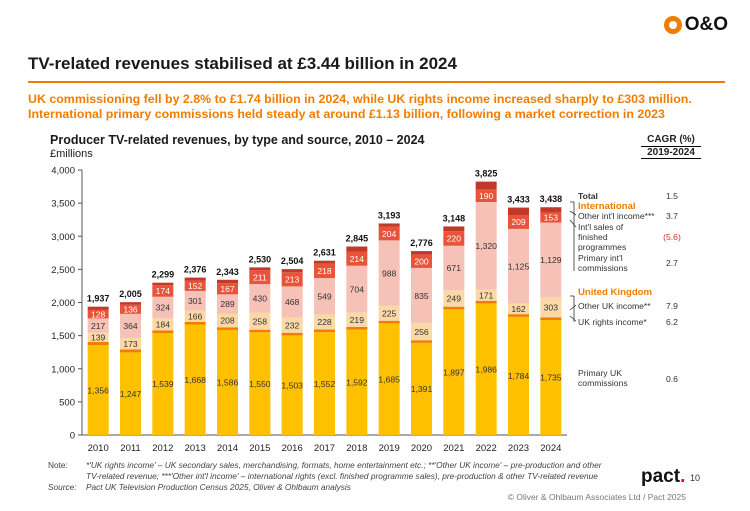  I want to click on cagr-header: CAGR (%), so click(671, 139).